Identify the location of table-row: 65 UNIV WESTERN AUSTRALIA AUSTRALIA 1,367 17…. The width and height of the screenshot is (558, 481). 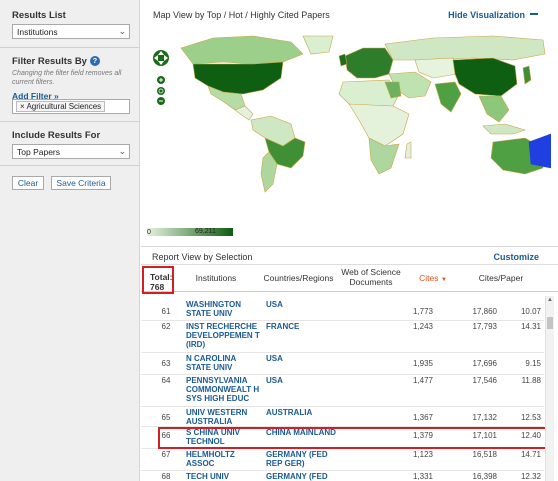
(342, 417).